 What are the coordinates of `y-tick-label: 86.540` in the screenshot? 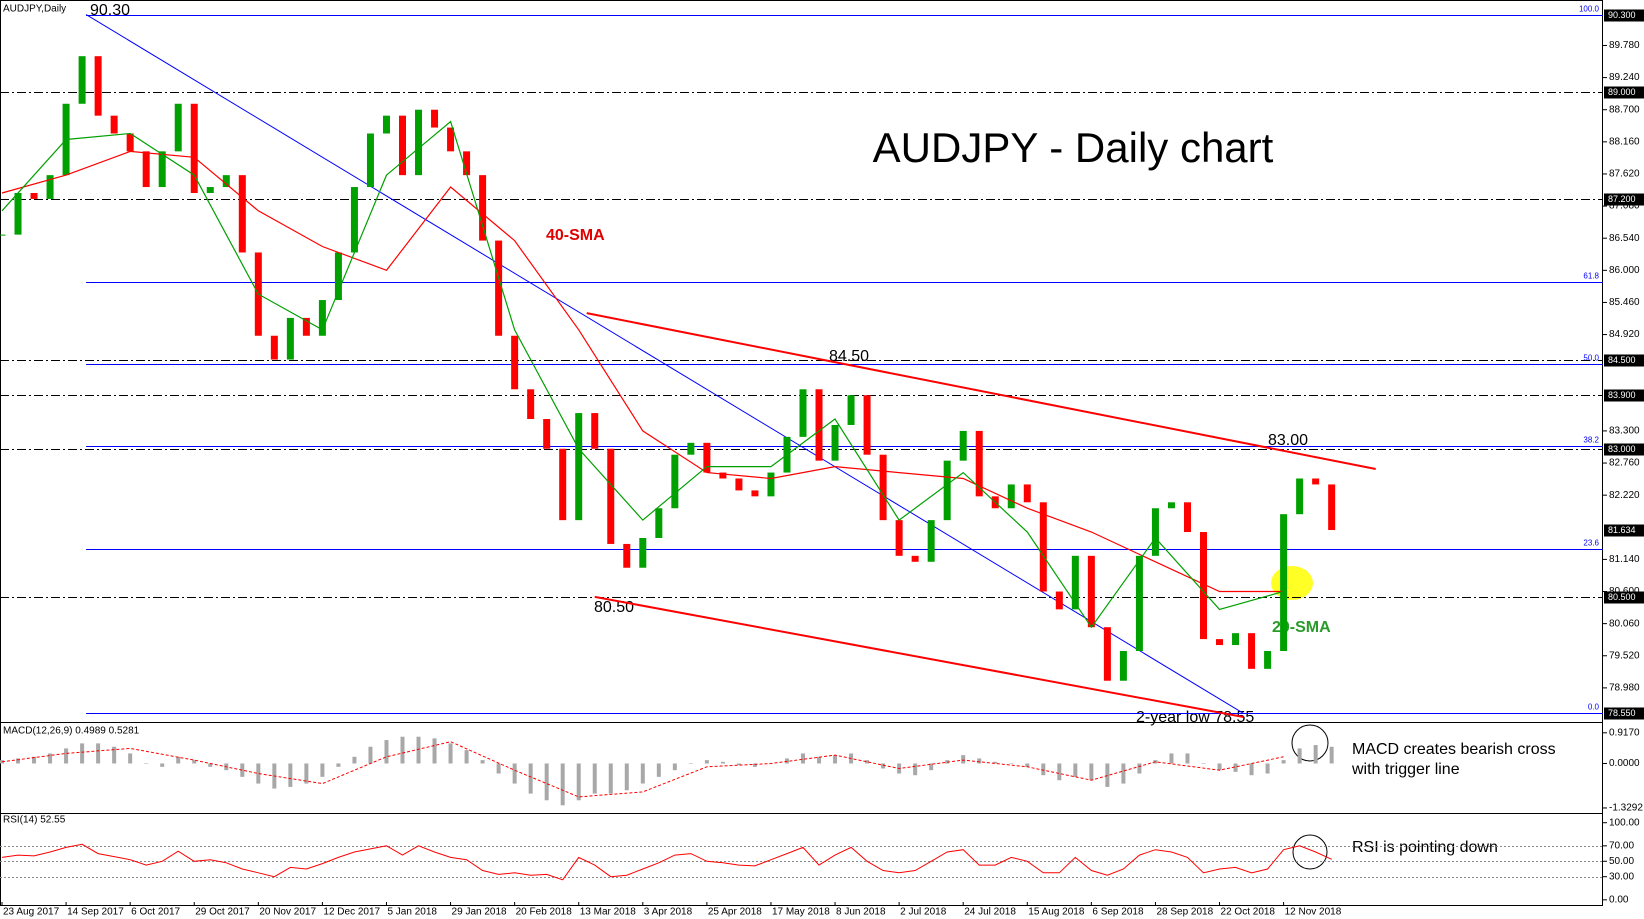 It's located at (1624, 238).